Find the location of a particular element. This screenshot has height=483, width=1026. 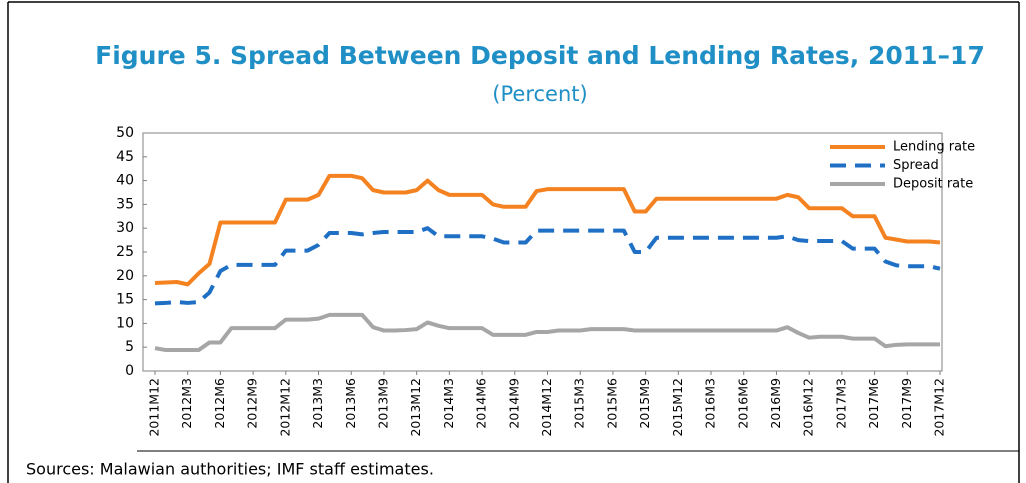

x-tick-label: 2013M3 is located at coordinates (317, 403).